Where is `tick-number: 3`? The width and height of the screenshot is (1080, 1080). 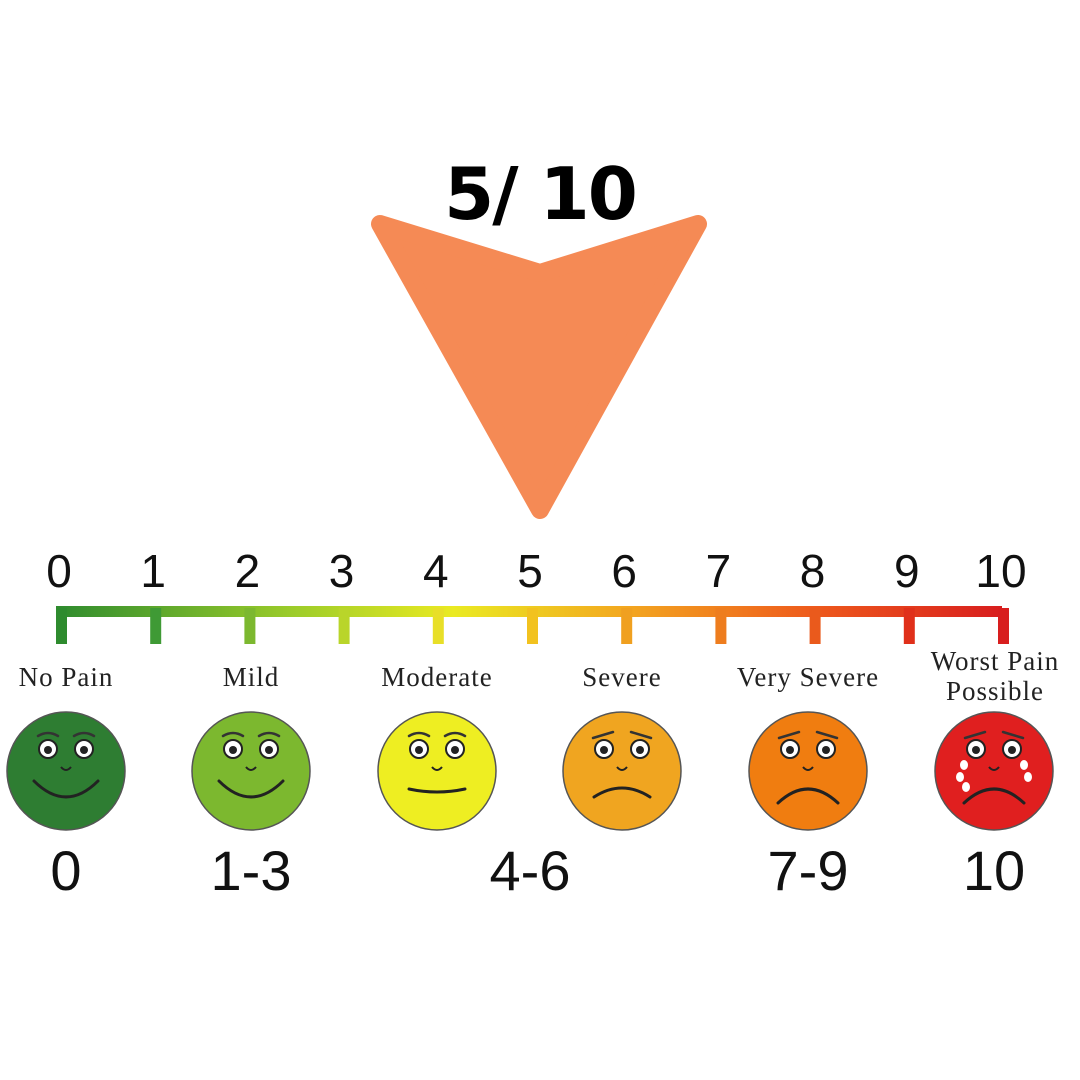 tick-number: 3 is located at coordinates (341, 571).